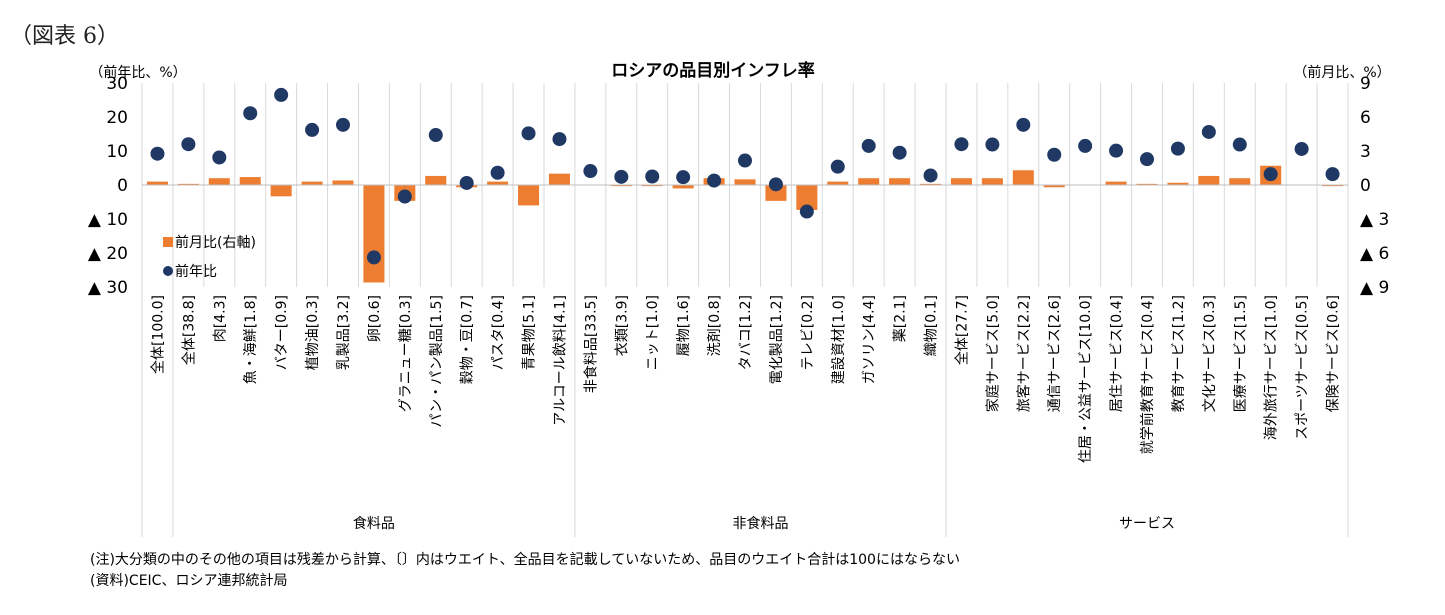  Describe the element at coordinates (196, 271) in the screenshot. I see `legend-dot-label: 前年比` at that location.